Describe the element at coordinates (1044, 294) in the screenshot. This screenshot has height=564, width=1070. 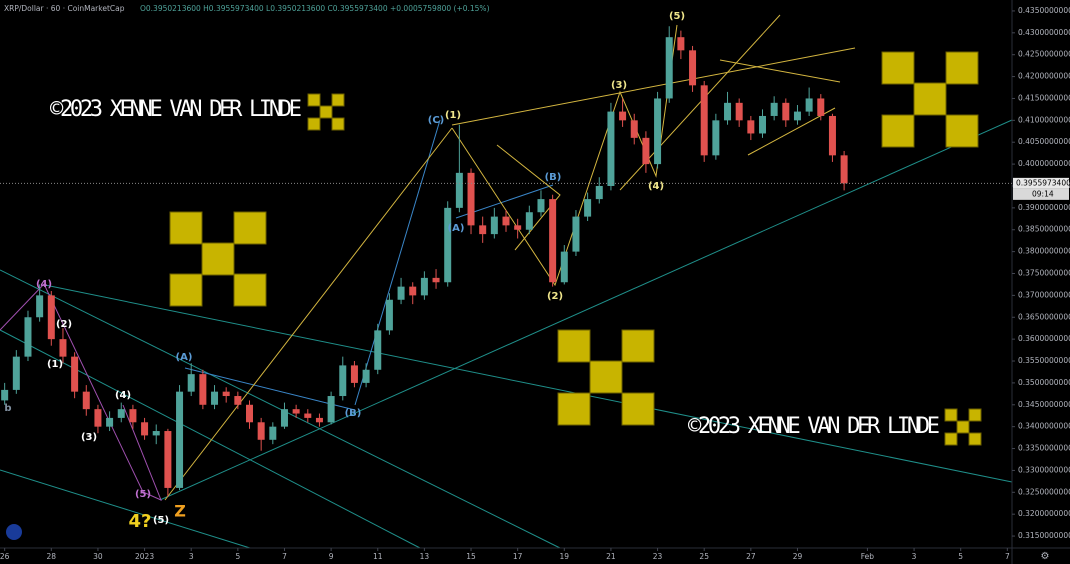
I see `y-tick-label: 0.3700000000` at that location.